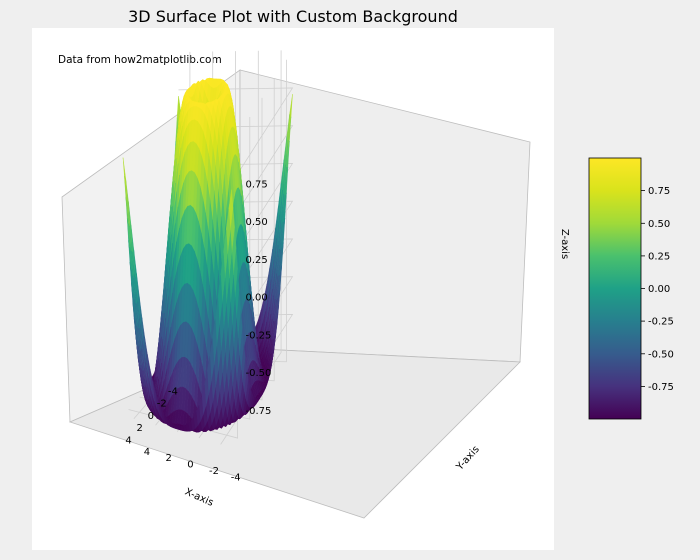  What do you see at coordinates (147, 452) in the screenshot?
I see `y-tick-label: 4` at bounding box center [147, 452].